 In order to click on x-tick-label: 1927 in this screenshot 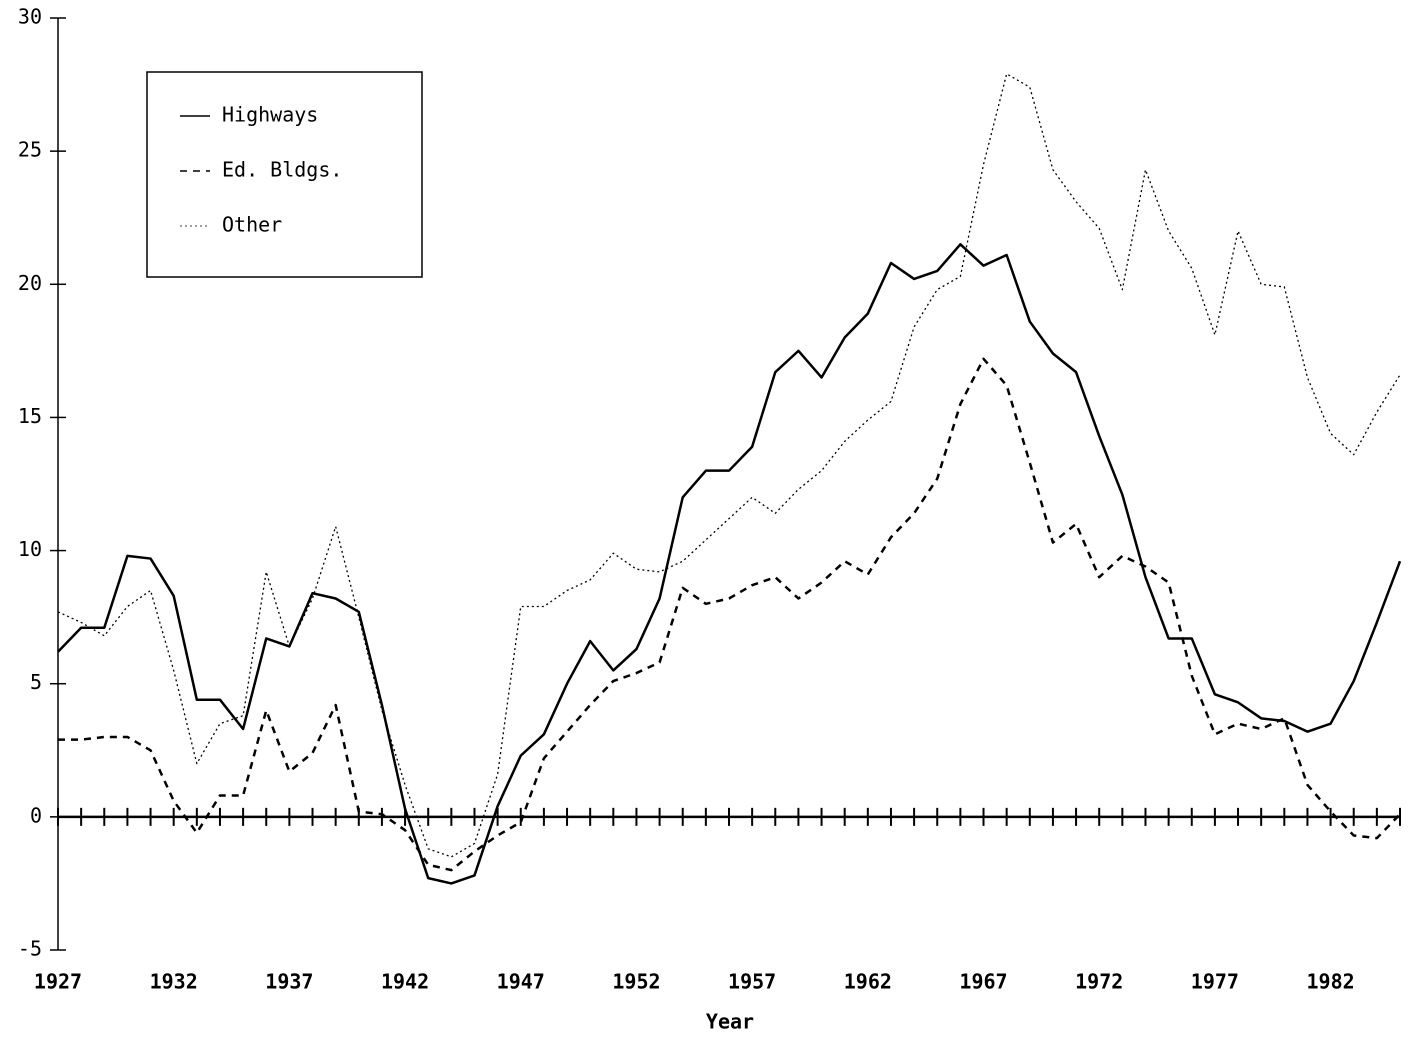, I will do `click(58, 982)`.